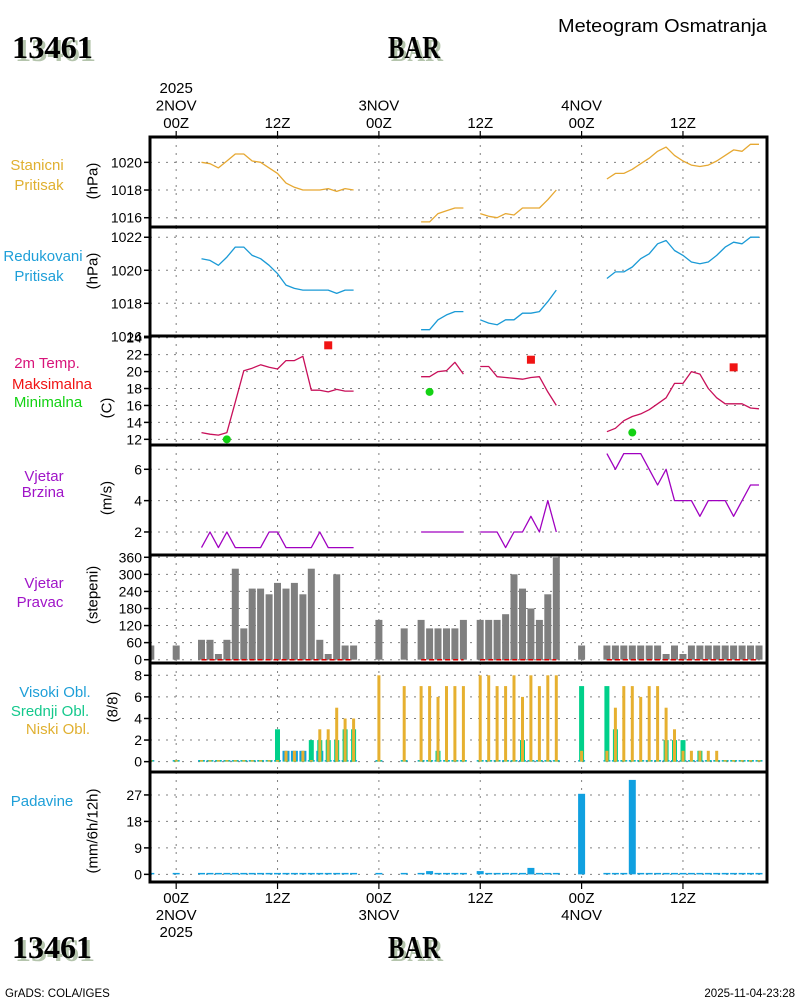  I want to click on y-tick-label: 180, so click(131, 608).